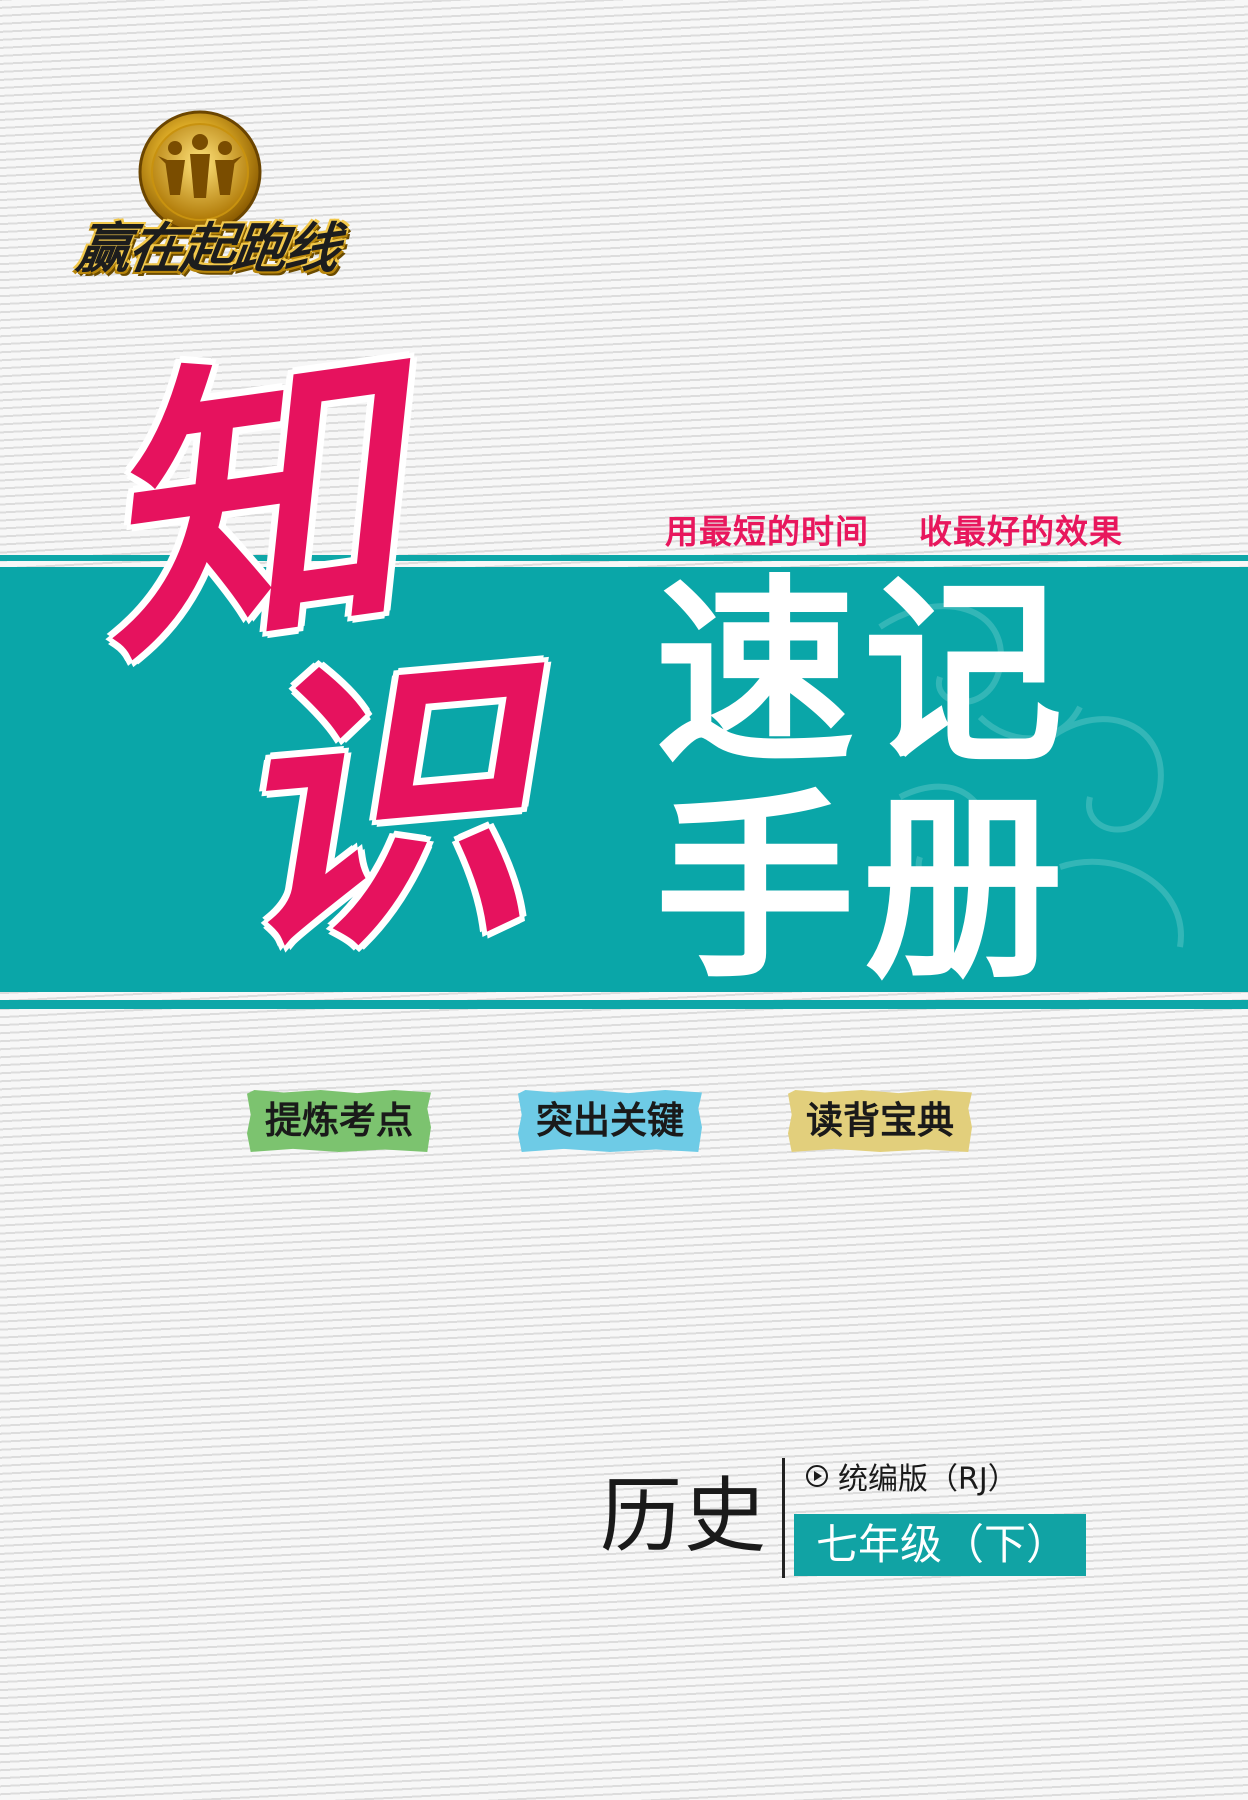 Image resolution: width=1248 pixels, height=1800 pixels. I want to click on title-line-2: 手册, so click(863, 889).